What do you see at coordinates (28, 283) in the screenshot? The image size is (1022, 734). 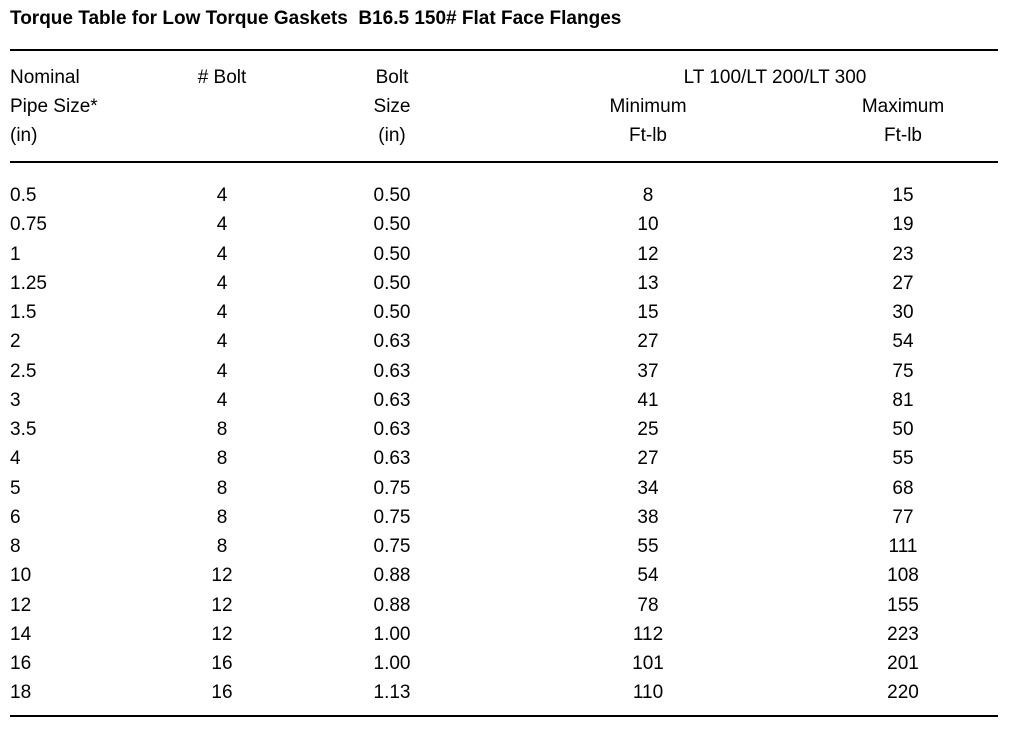 I see `table-cell: 1.25` at bounding box center [28, 283].